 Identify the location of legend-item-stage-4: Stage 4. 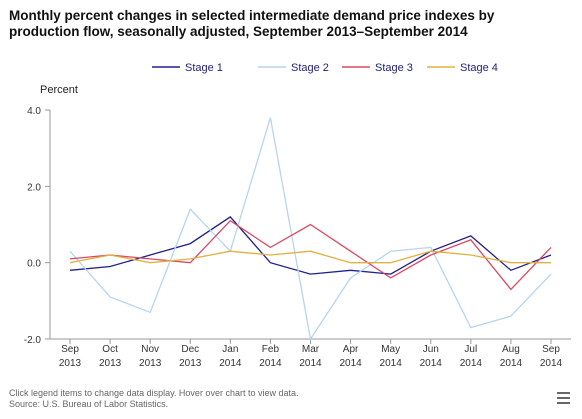
(462, 68).